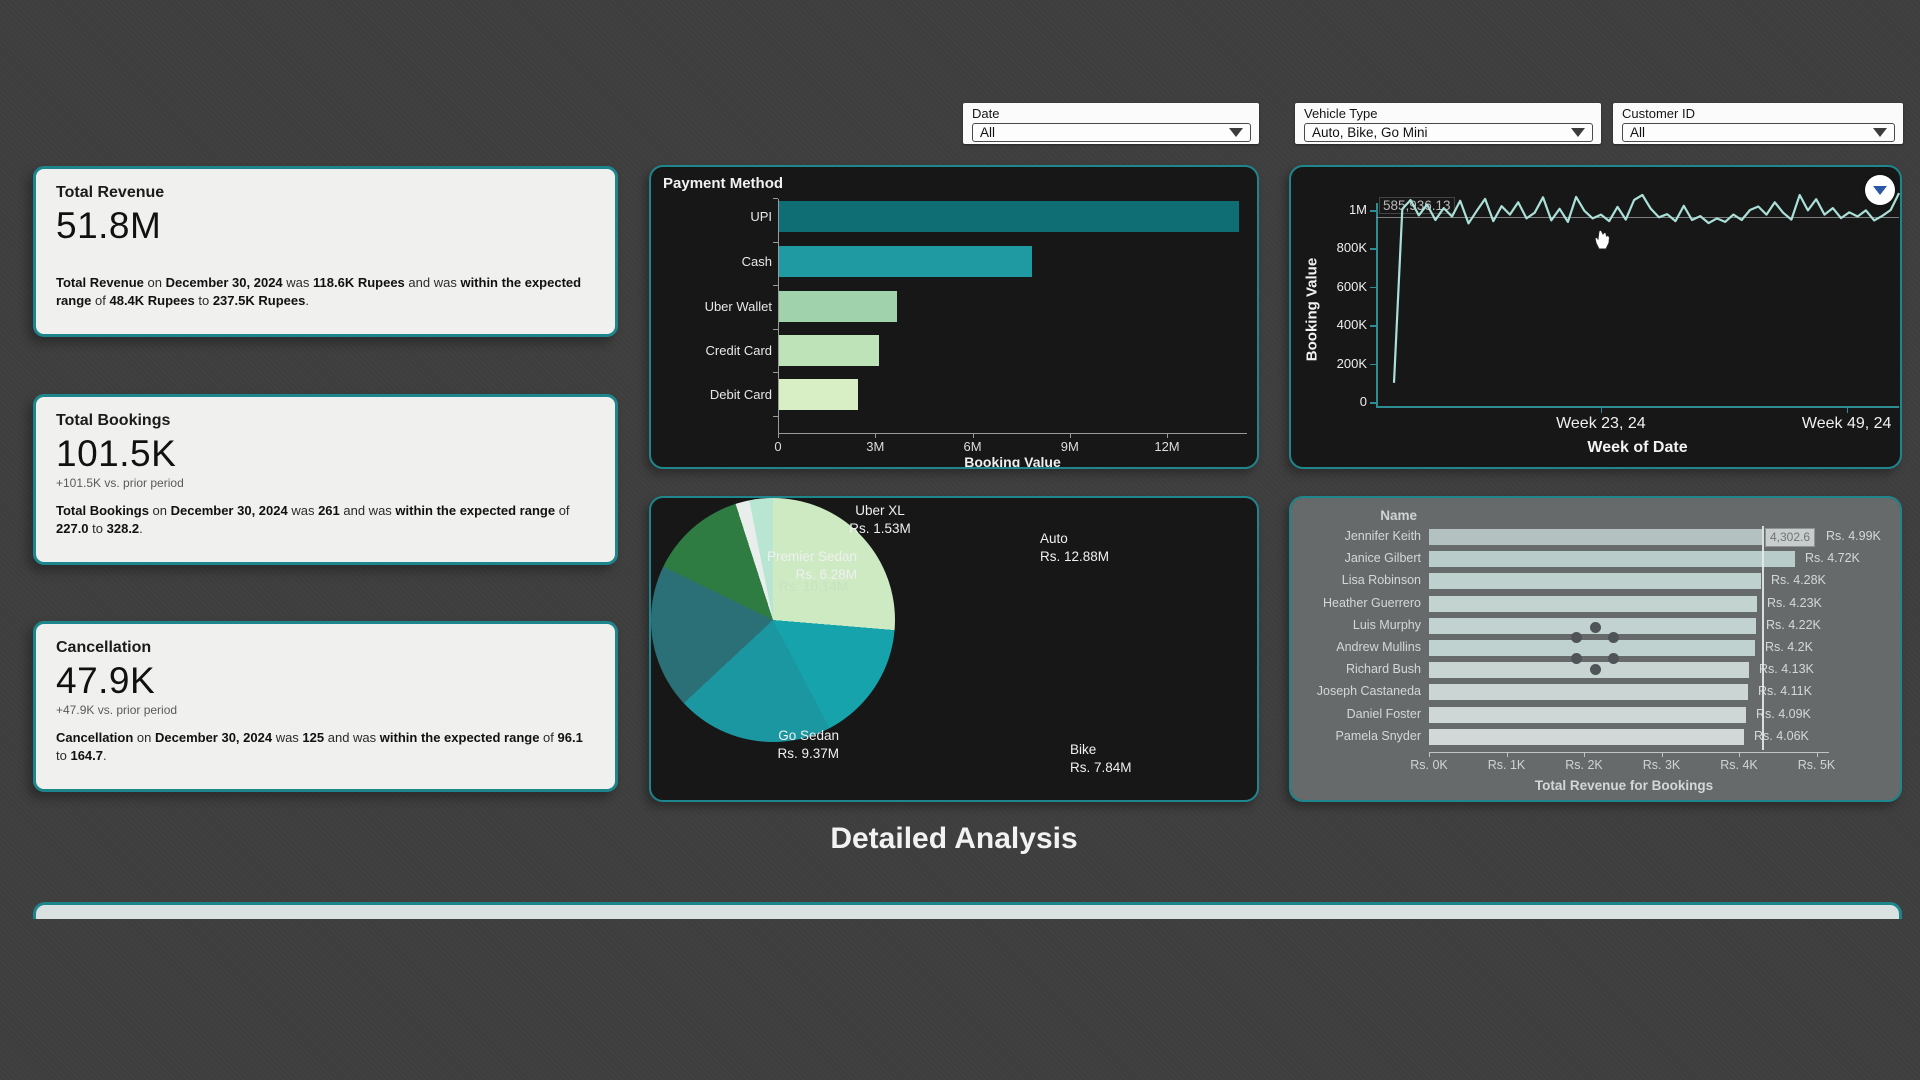  What do you see at coordinates (1075, 547) in the screenshot?
I see `donut-label-auto: Auto Rs. 12.88M` at bounding box center [1075, 547].